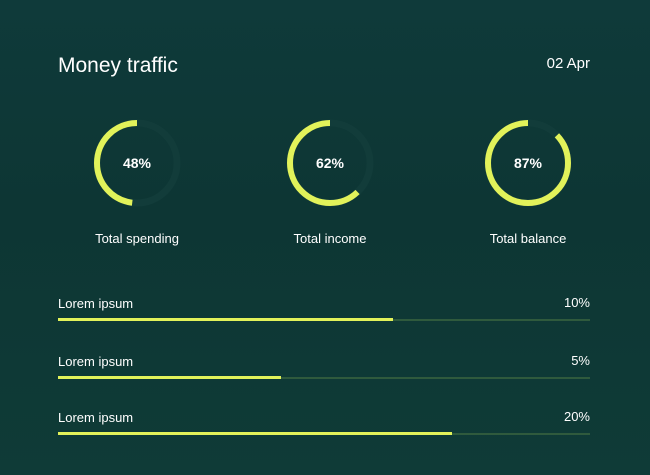 This screenshot has height=475, width=650. I want to click on progress-row: Lorem ipsum 20%, so click(324, 422).